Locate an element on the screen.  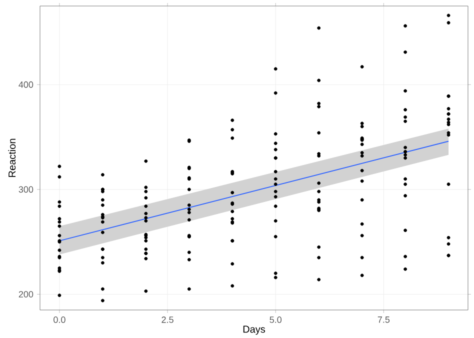
y-tick-label: 300 is located at coordinates (26, 189).